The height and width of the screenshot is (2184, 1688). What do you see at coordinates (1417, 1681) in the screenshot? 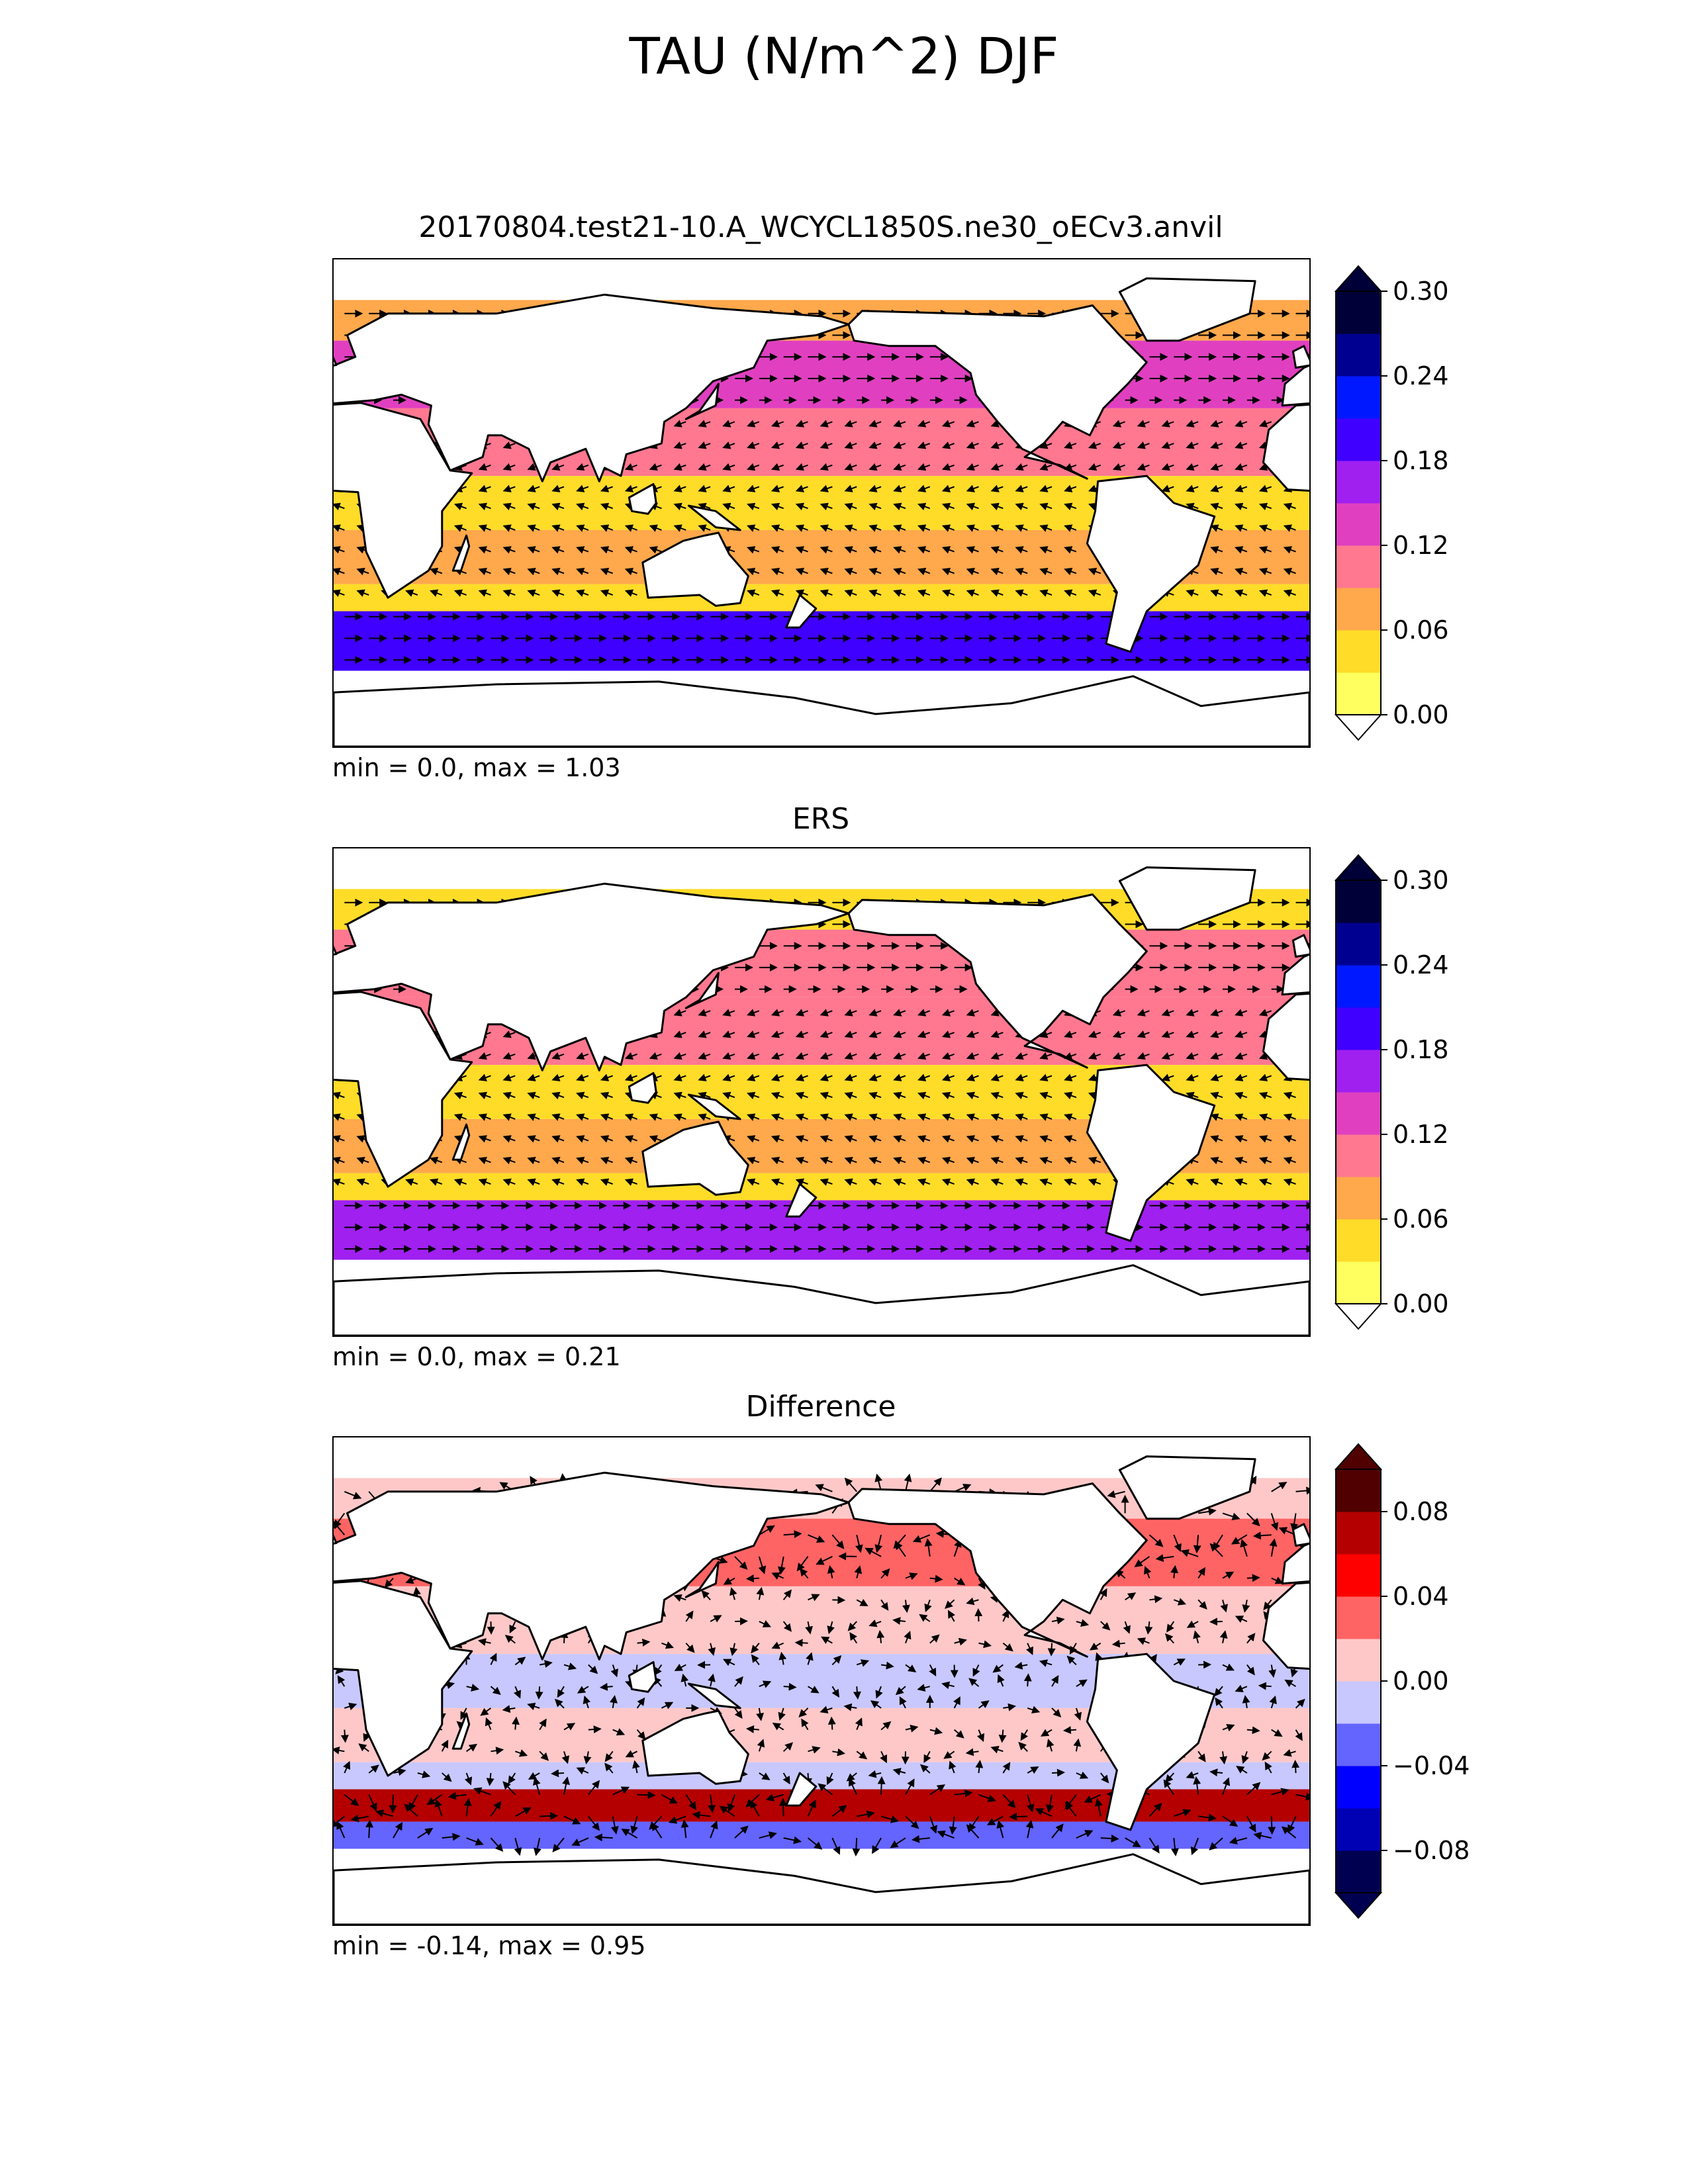
I see `panel-3-colorbar: −0.08 −0.04 0.00 0.04 0.08` at bounding box center [1417, 1681].